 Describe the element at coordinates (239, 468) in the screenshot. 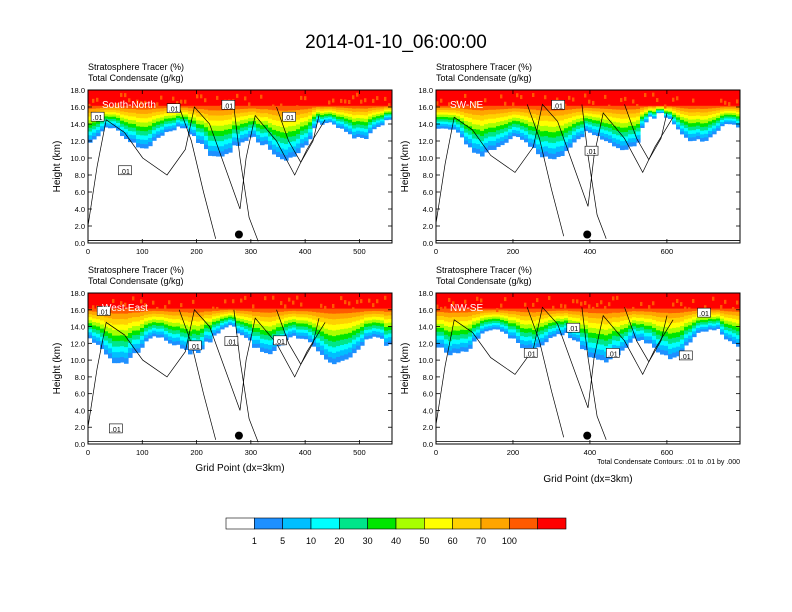

I see `x-axis-label: Grid Point (dx=3km)` at that location.